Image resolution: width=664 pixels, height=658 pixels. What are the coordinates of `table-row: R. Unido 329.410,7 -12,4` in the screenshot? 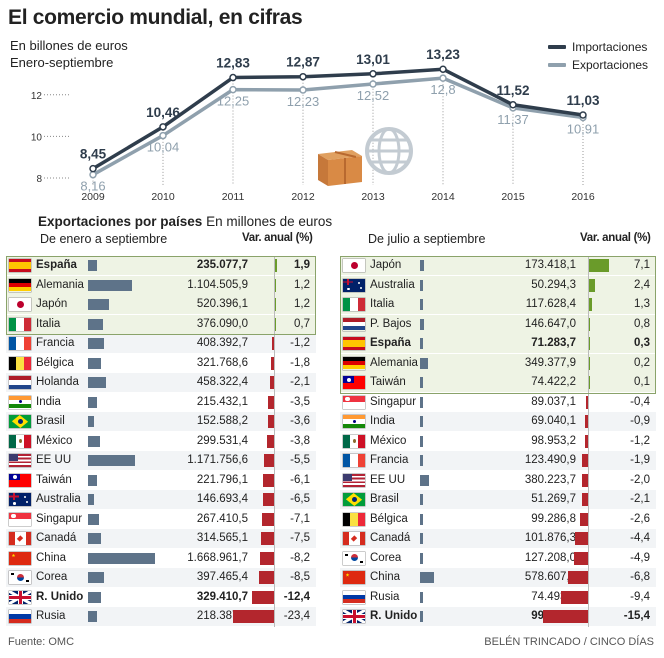 It's located at (161, 597).